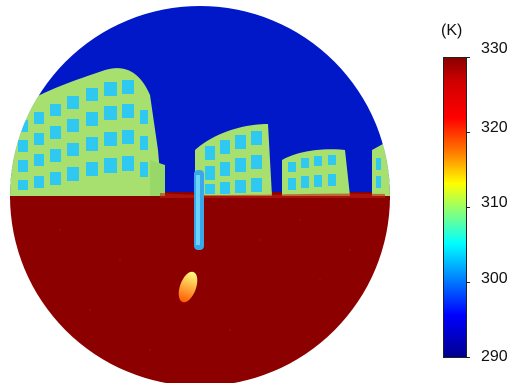  Describe the element at coordinates (494, 127) in the screenshot. I see `colorbar-tick-label: 320` at that location.